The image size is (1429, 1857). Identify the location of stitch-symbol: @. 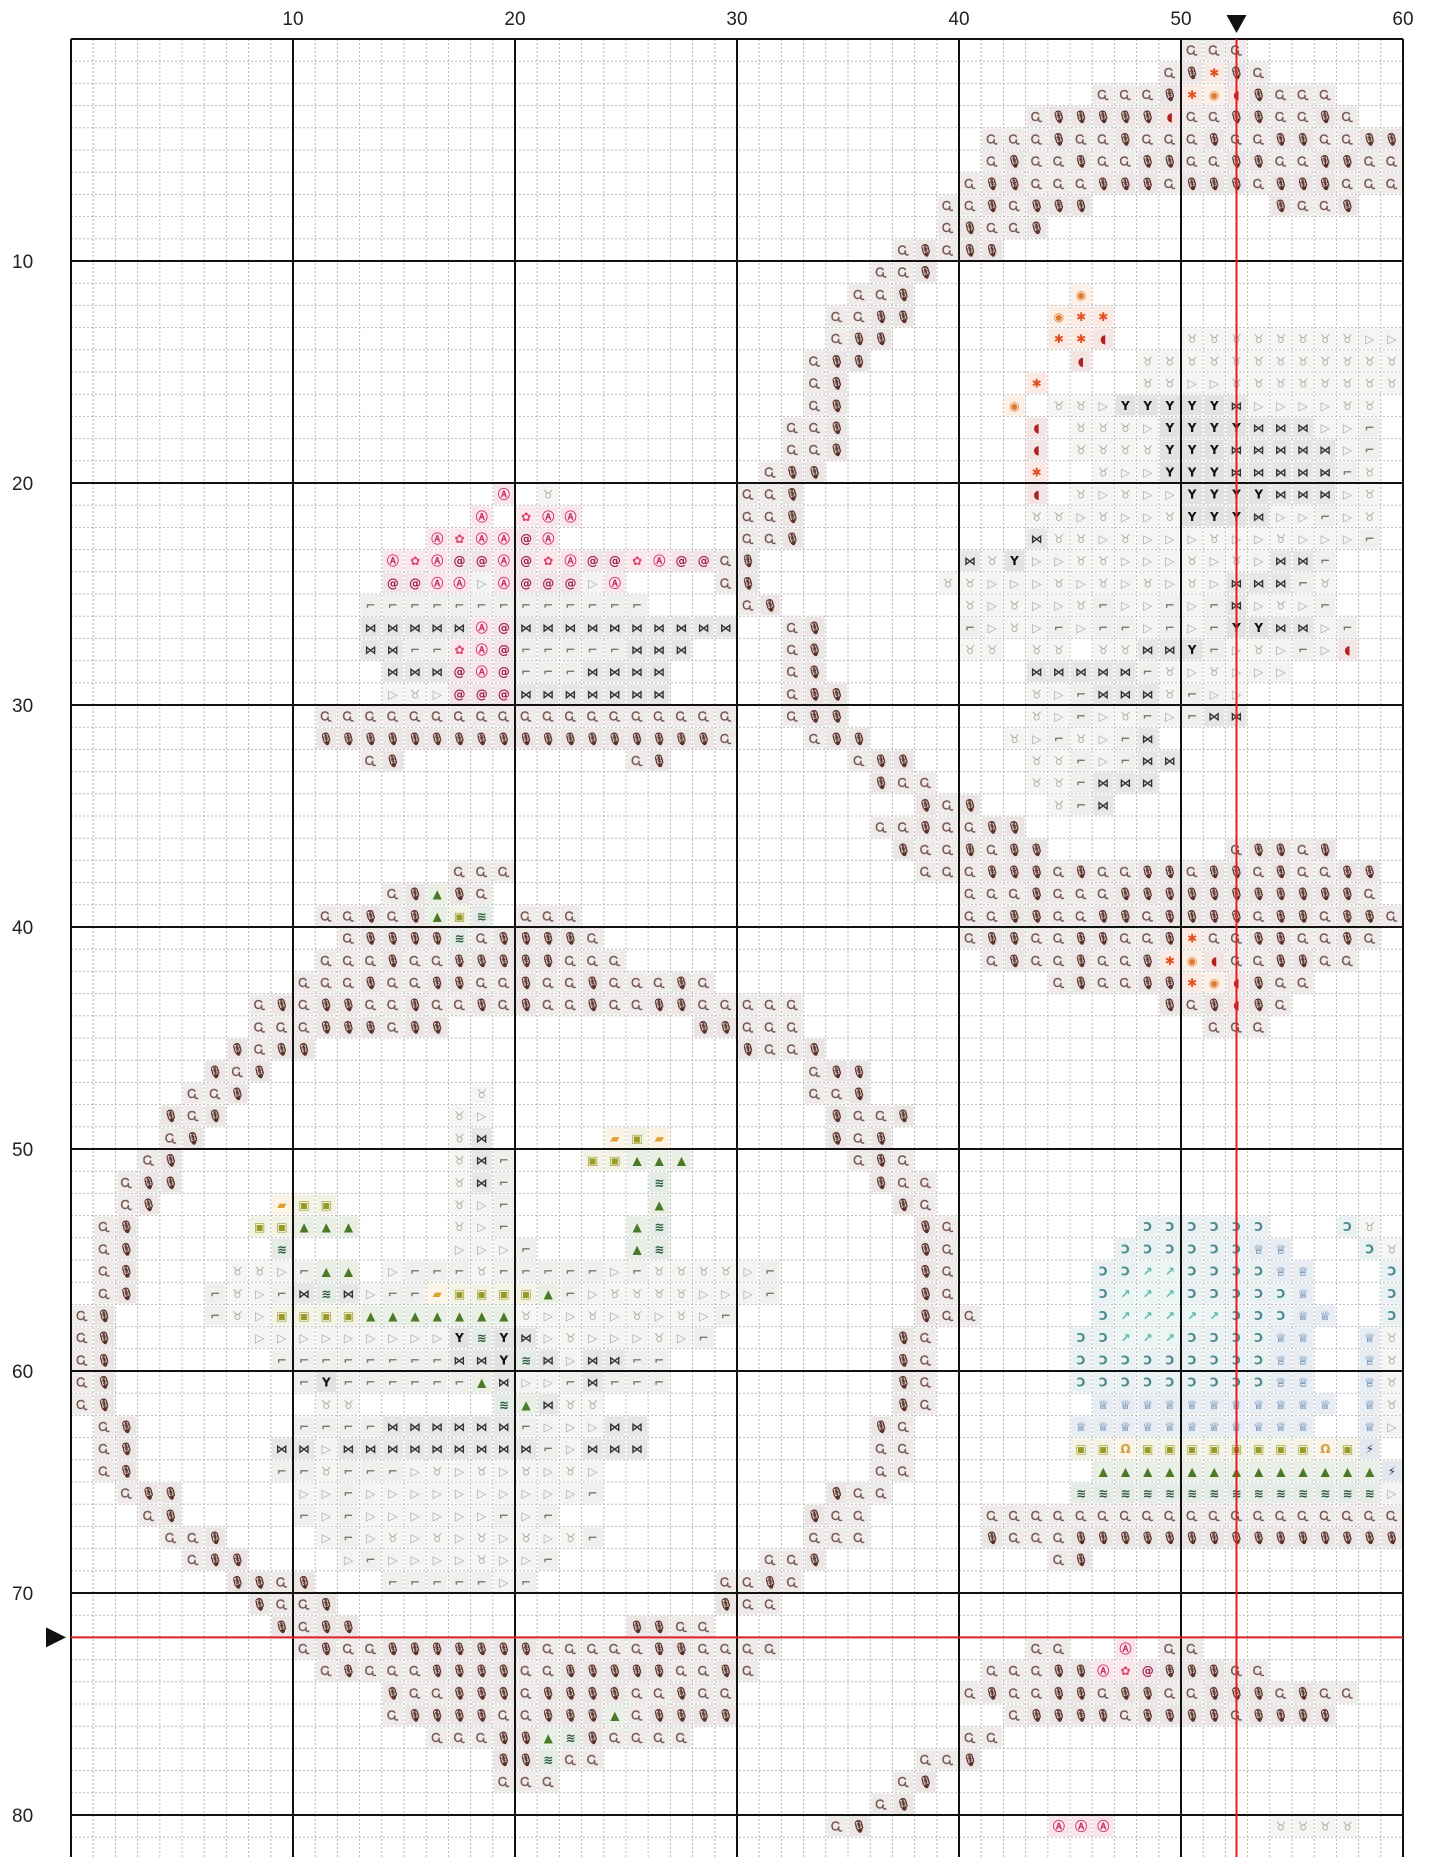
(526, 583).